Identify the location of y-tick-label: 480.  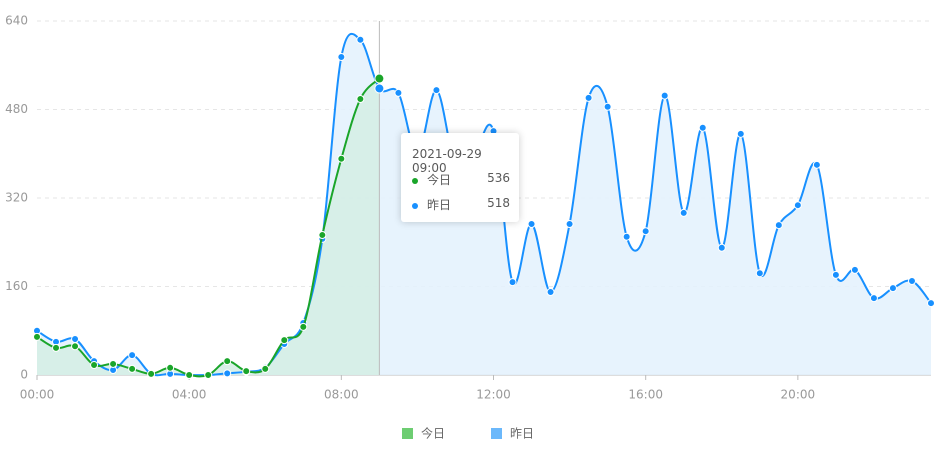
(16, 109).